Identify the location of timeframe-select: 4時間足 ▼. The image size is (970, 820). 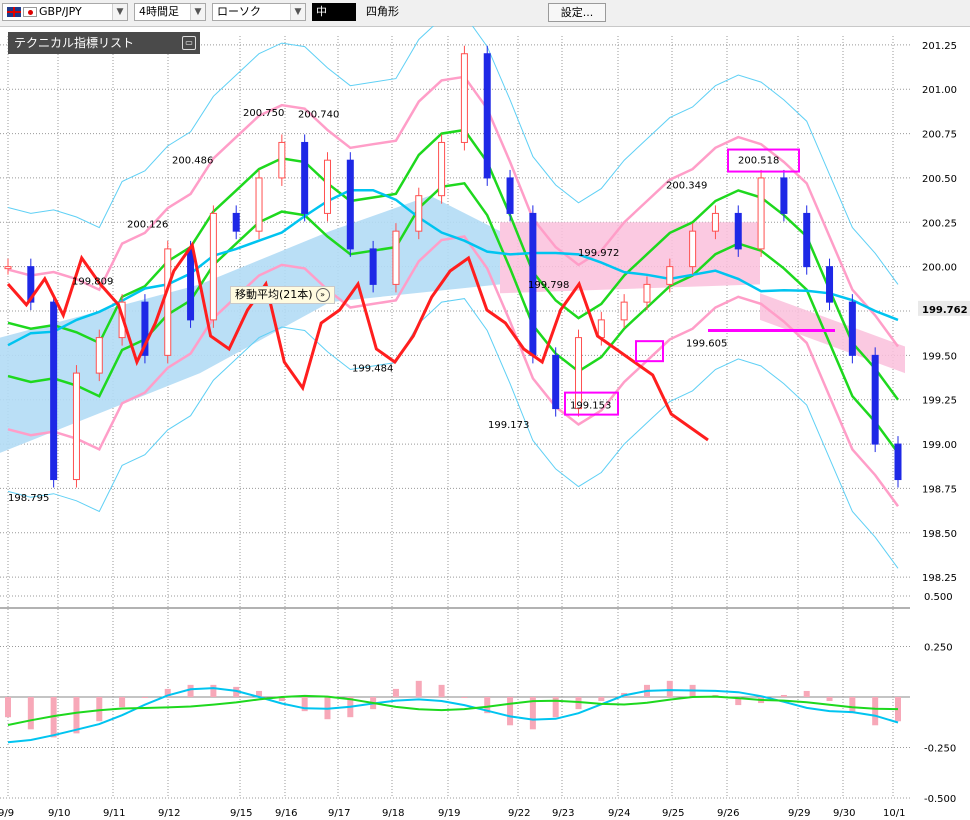
(170, 12).